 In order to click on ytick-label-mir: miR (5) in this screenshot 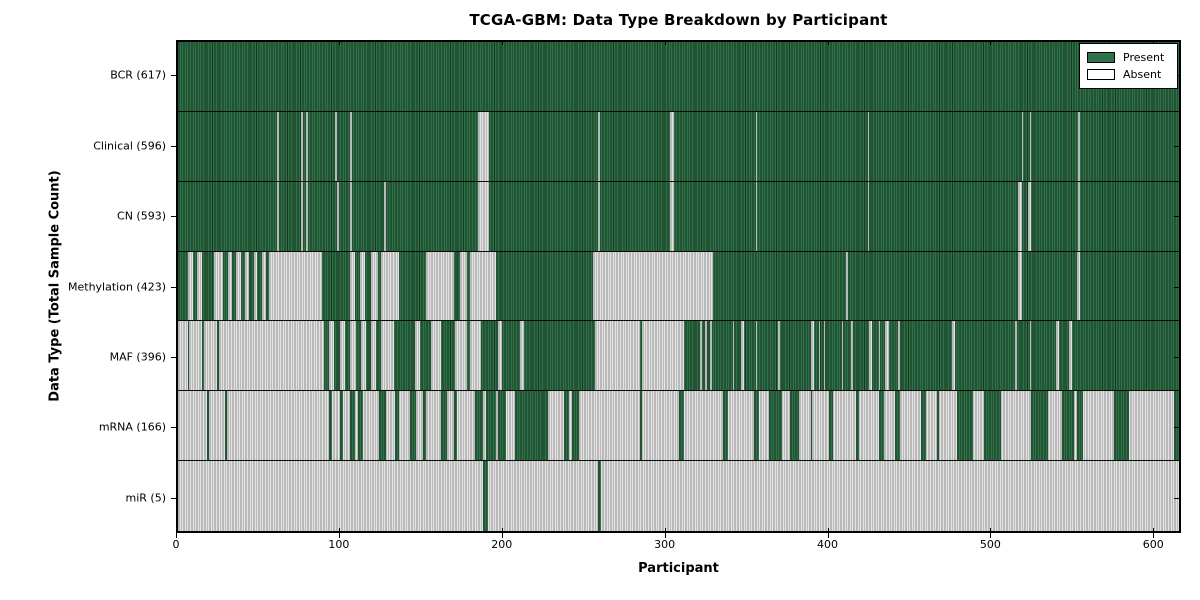, I will do `click(146, 498)`.